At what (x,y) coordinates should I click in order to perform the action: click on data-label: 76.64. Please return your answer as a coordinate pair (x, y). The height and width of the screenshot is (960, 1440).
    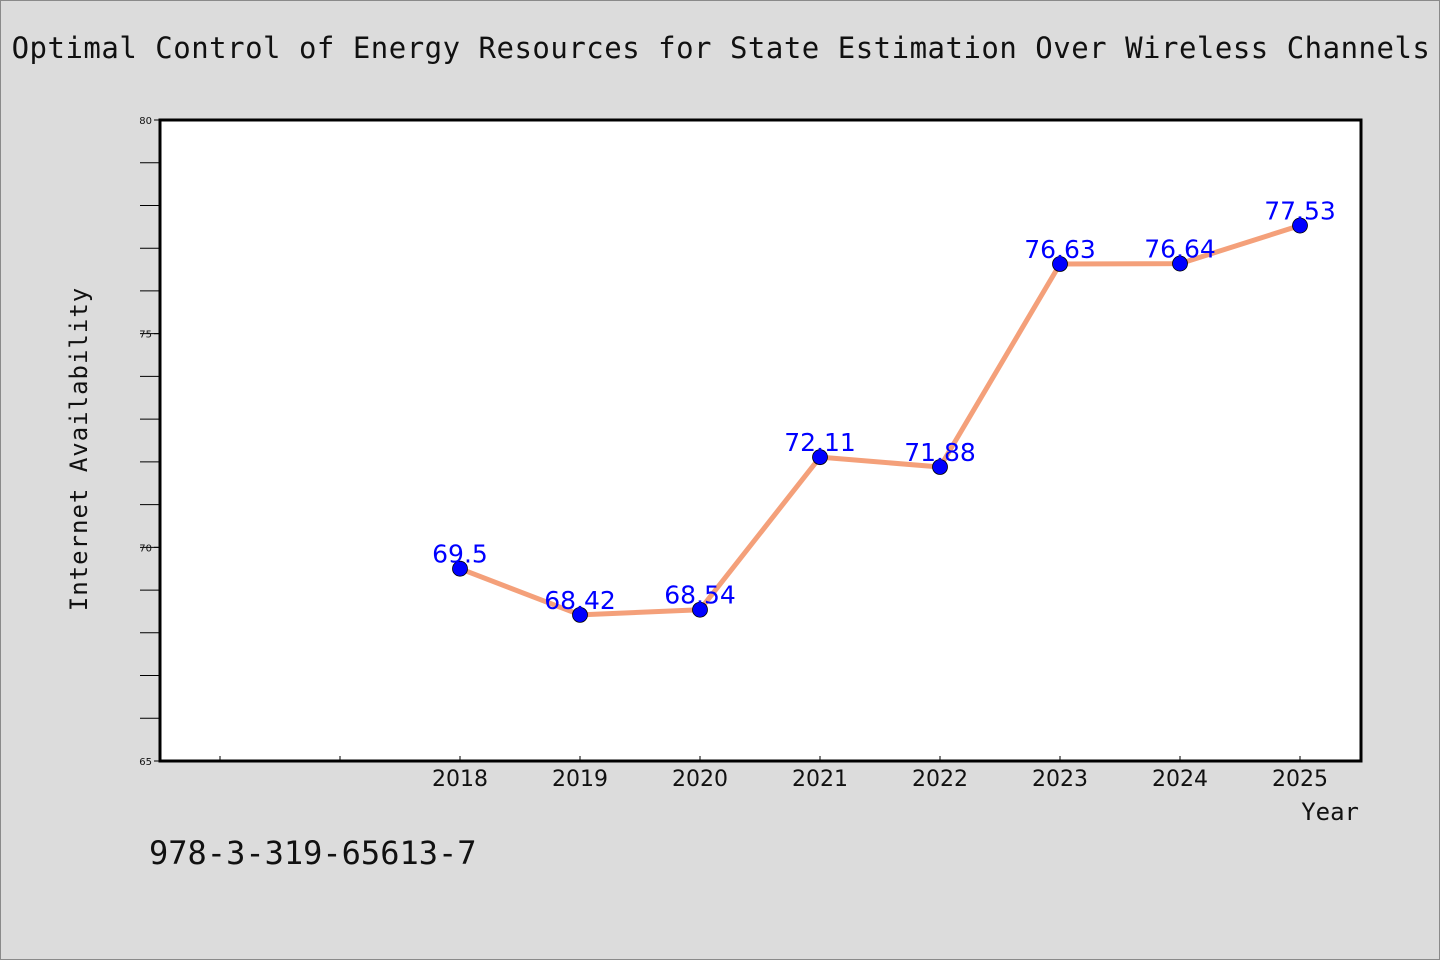
    Looking at the image, I should click on (1180, 249).